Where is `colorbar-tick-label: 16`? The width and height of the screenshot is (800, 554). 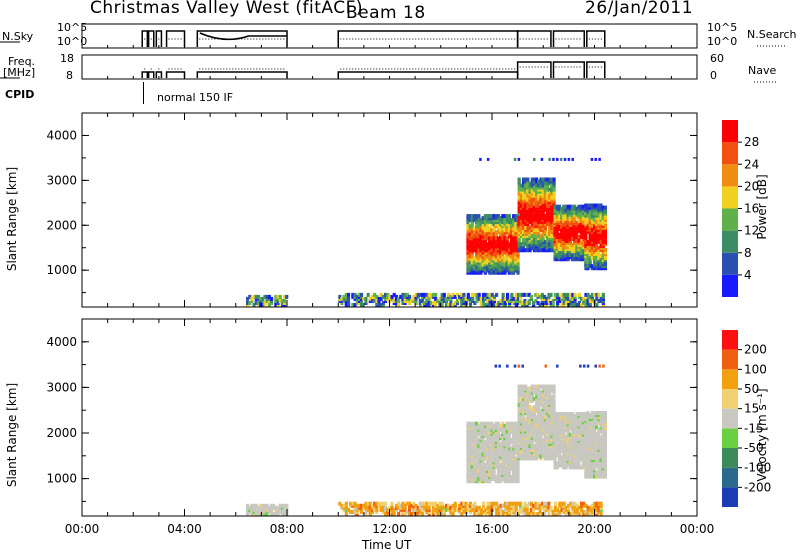
colorbar-tick-label: 16 is located at coordinates (751, 209).